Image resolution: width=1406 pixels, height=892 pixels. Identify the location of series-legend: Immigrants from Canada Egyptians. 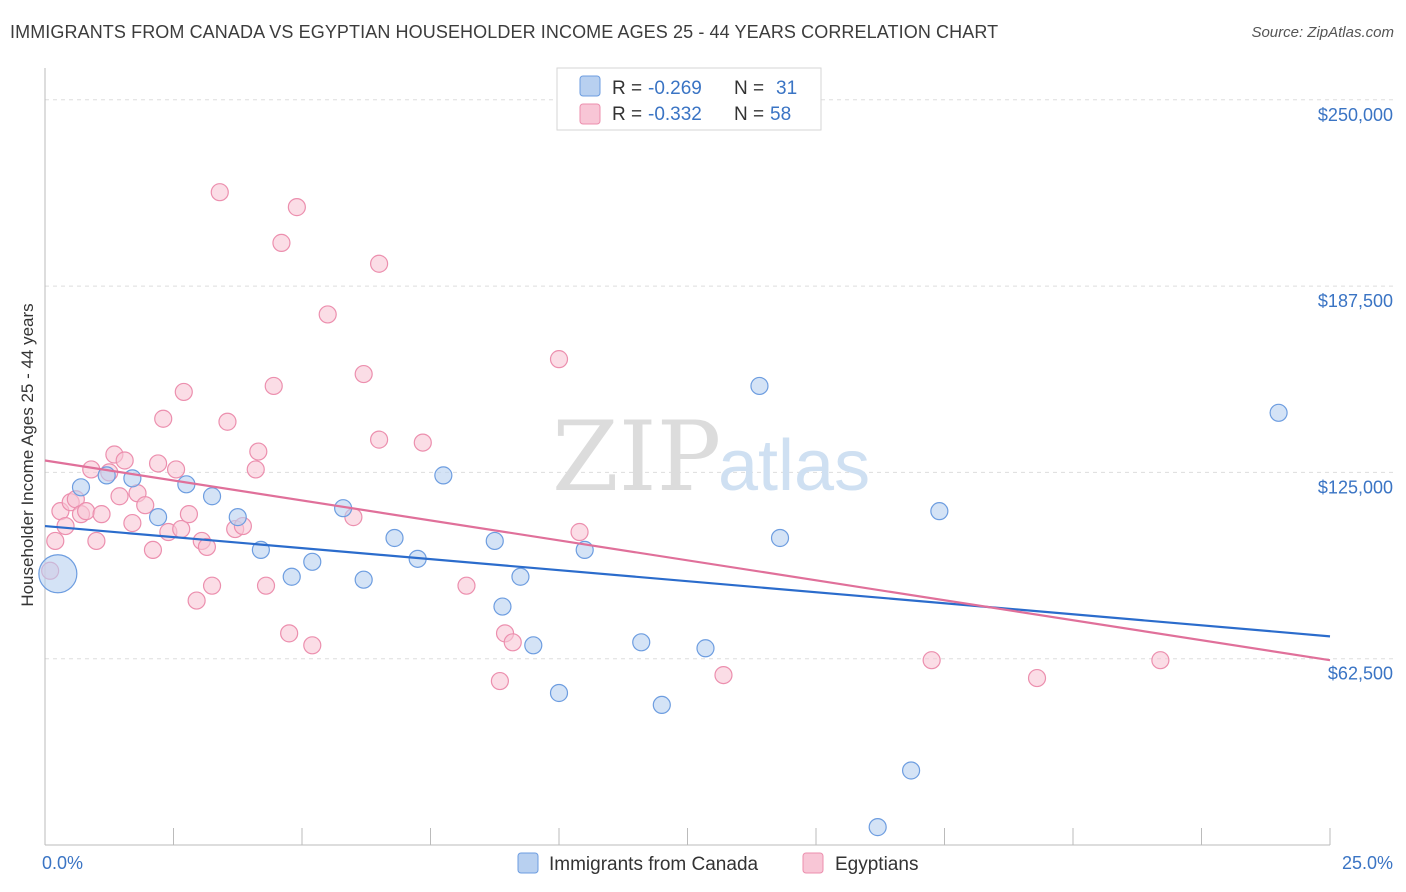
(717, 863).